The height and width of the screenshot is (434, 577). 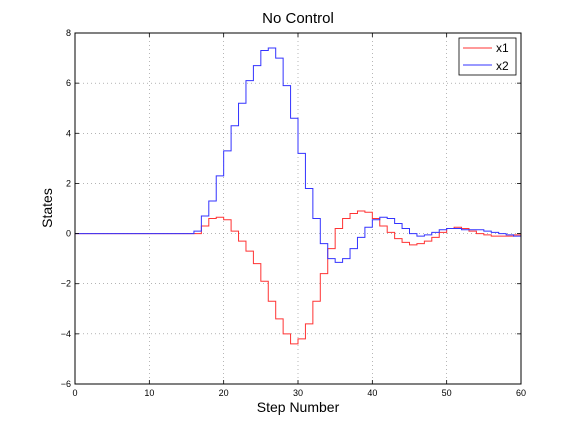 What do you see at coordinates (74, 393) in the screenshot?
I see `x-tick-label: 0` at bounding box center [74, 393].